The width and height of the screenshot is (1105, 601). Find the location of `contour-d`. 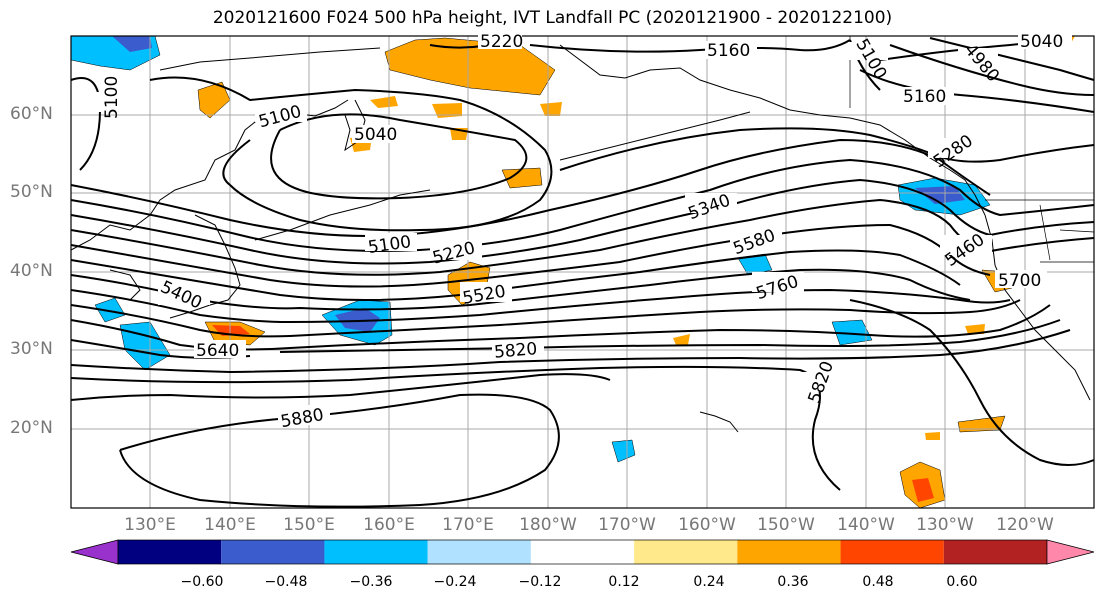

contour-d is located at coordinates (515, 275).